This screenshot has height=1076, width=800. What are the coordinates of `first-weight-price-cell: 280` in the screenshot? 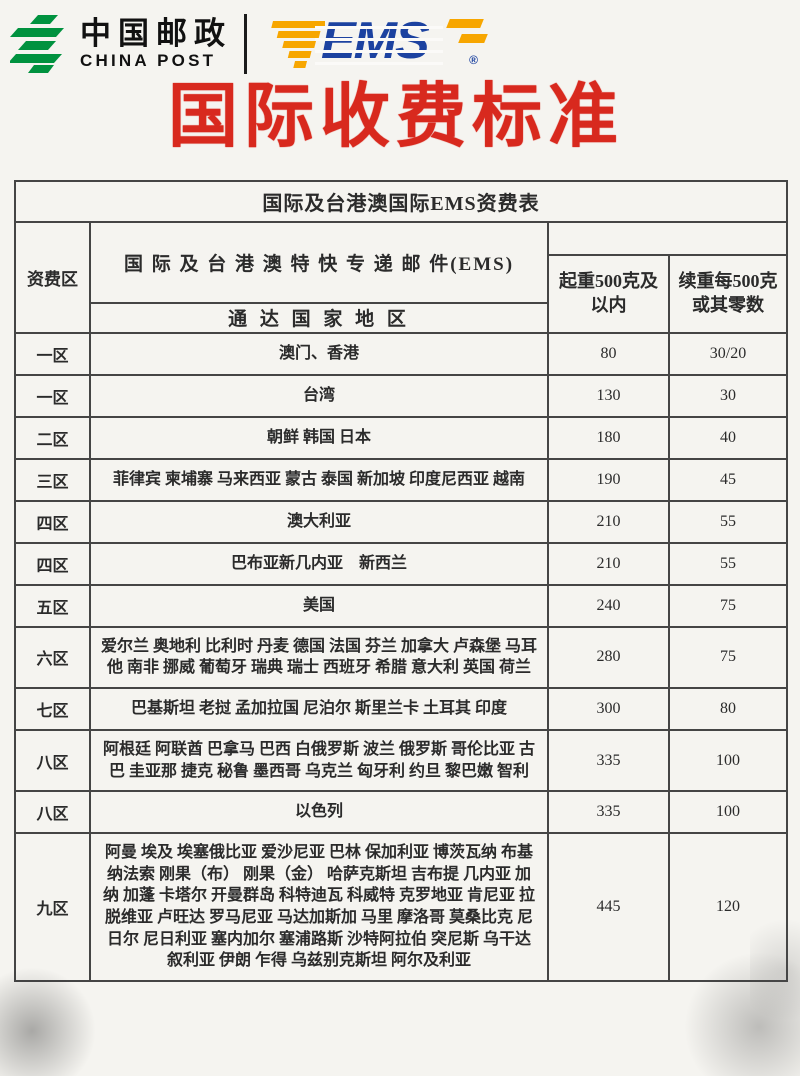 It's located at (608, 657).